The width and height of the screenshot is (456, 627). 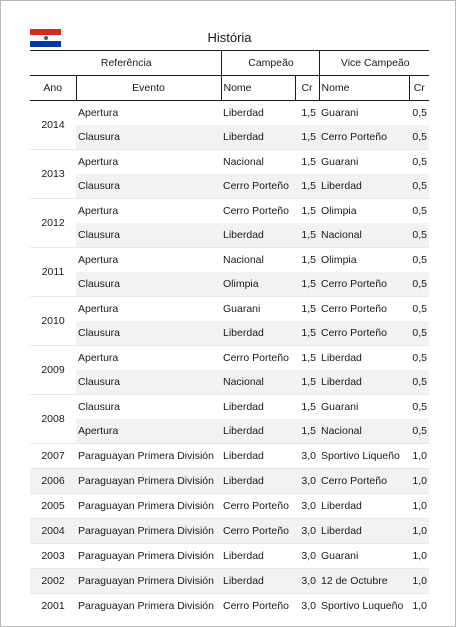 I want to click on table-row: 2010 Apertura Guarani 1,5 Cerro Porteño 0,5, so click(x=229, y=321).